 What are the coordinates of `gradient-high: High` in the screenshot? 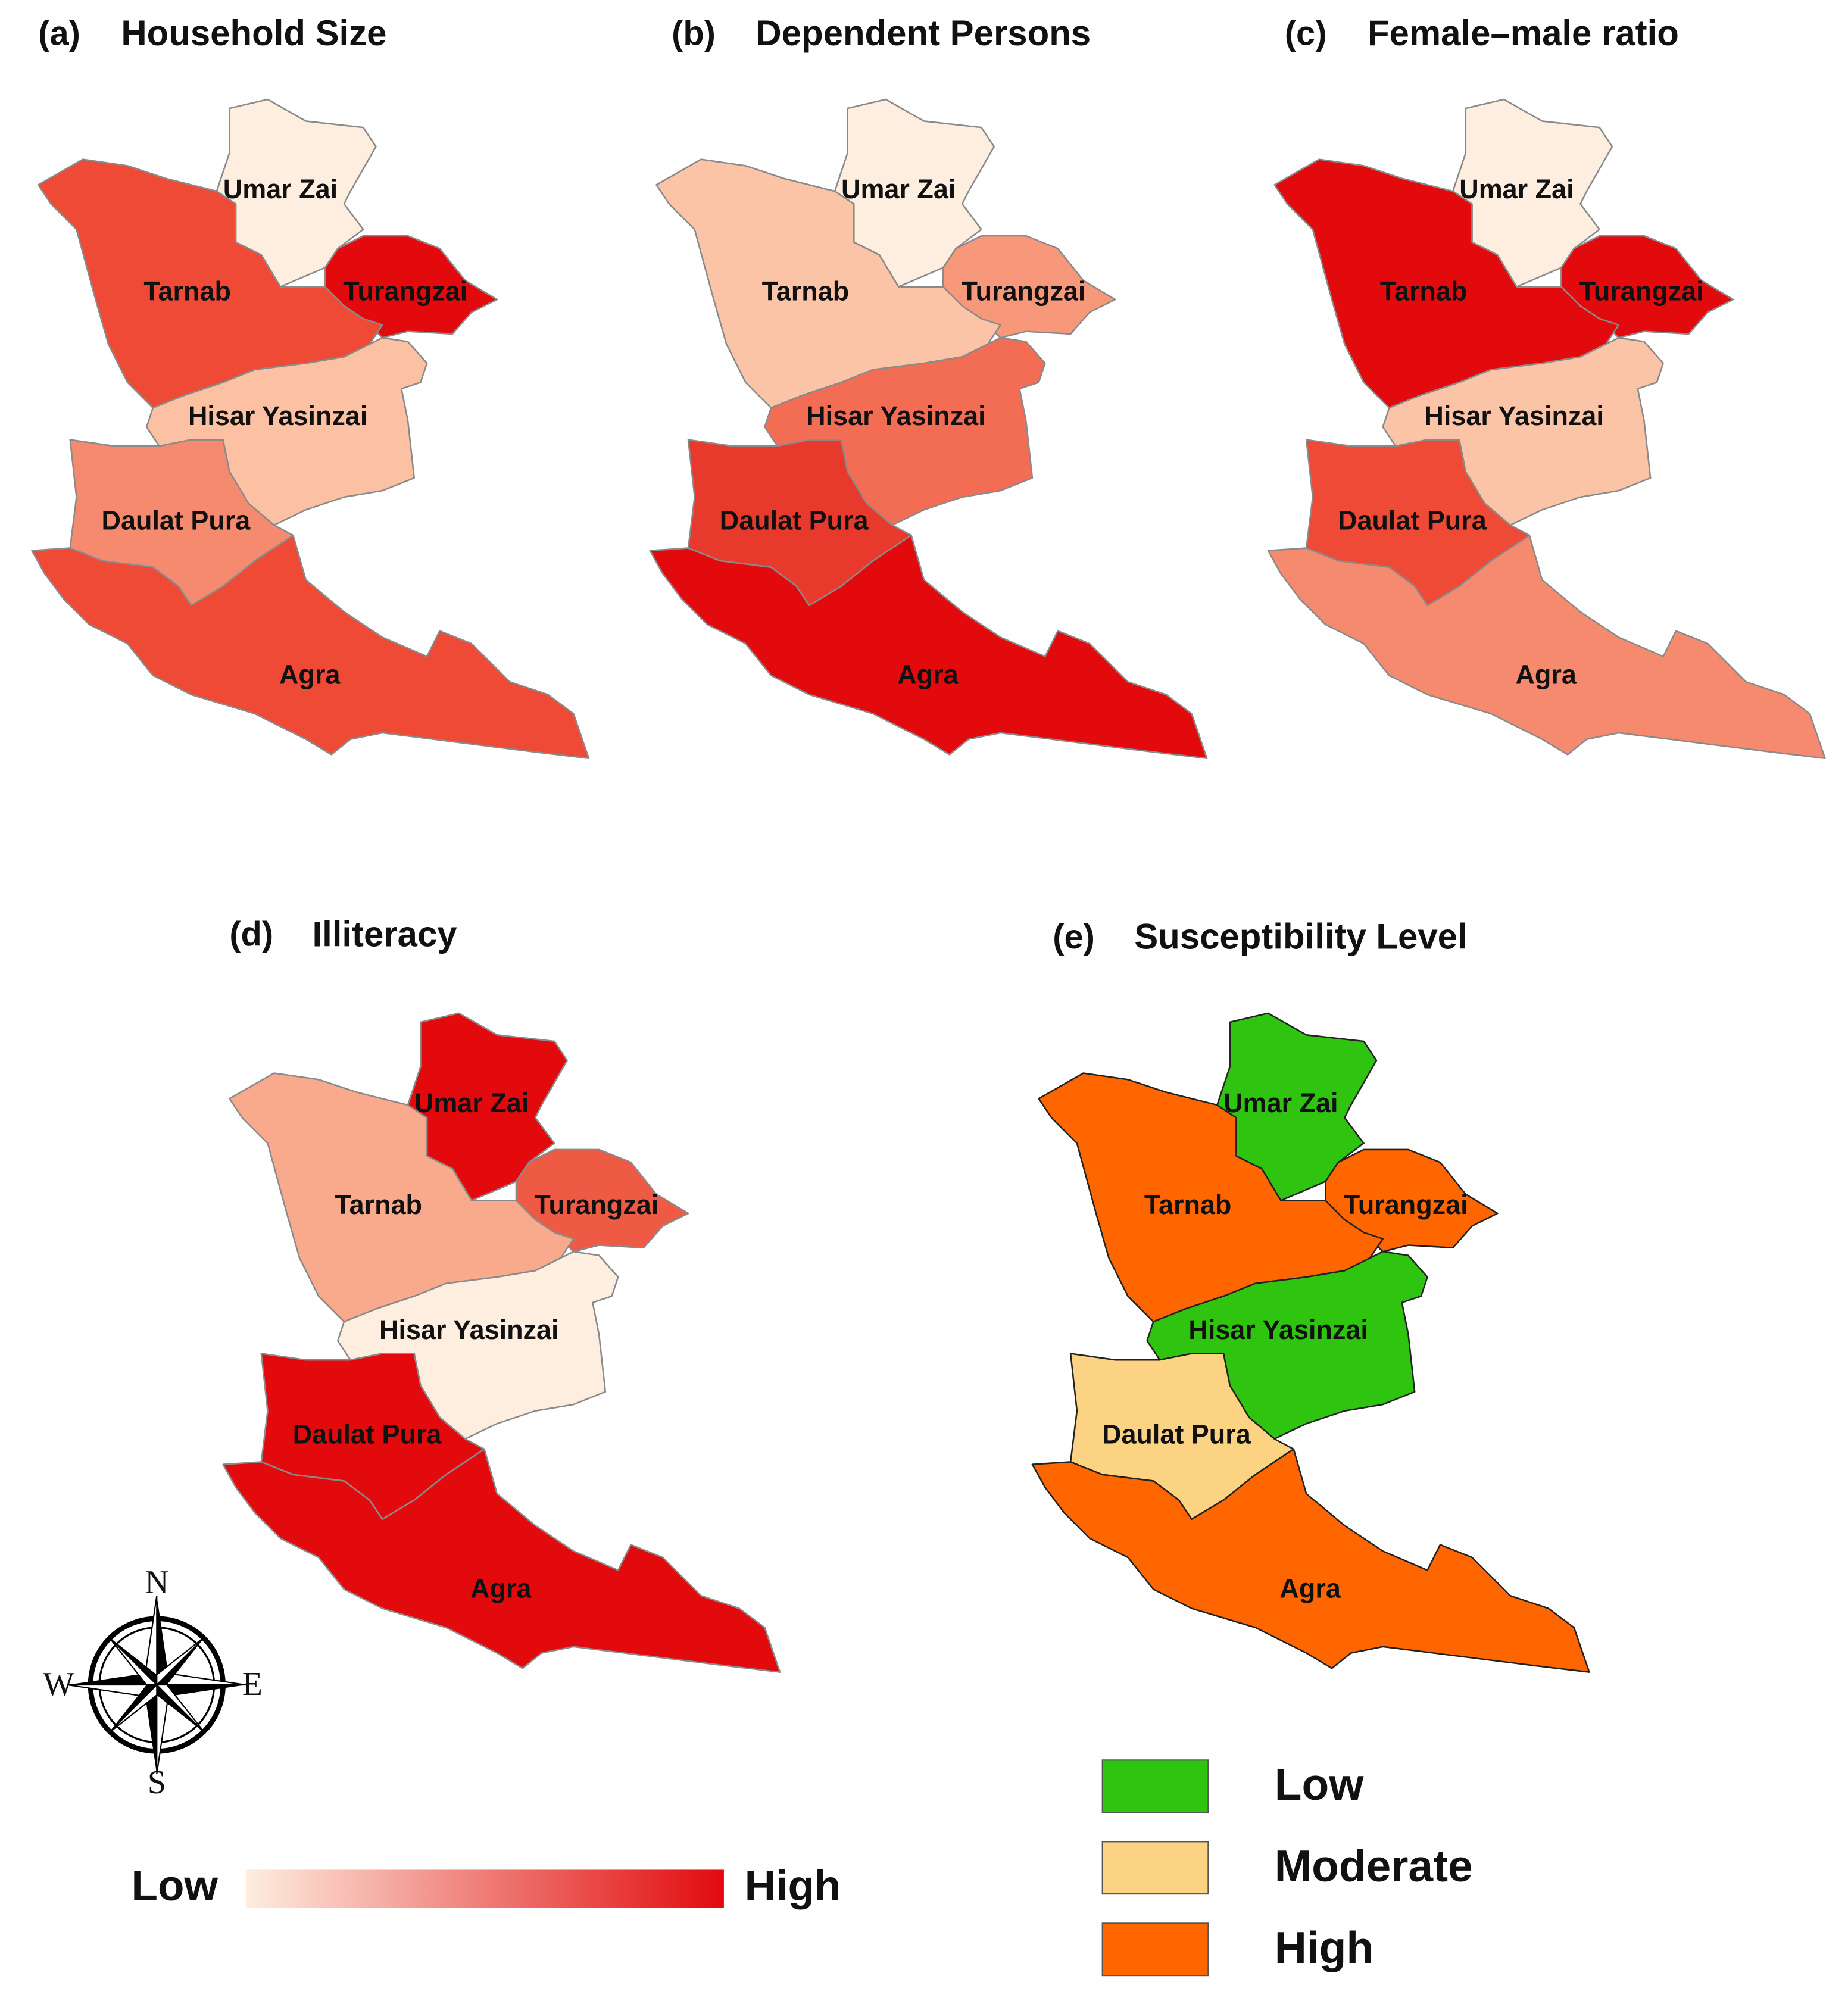 It's located at (793, 1886).